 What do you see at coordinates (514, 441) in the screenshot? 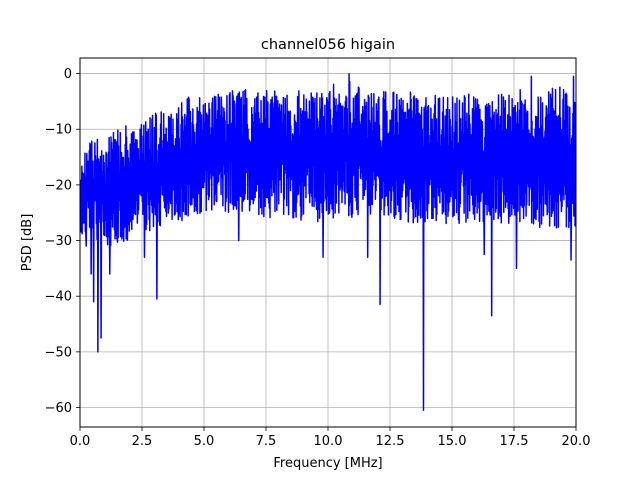
I see `x-tick-label: 17.5` at bounding box center [514, 441].